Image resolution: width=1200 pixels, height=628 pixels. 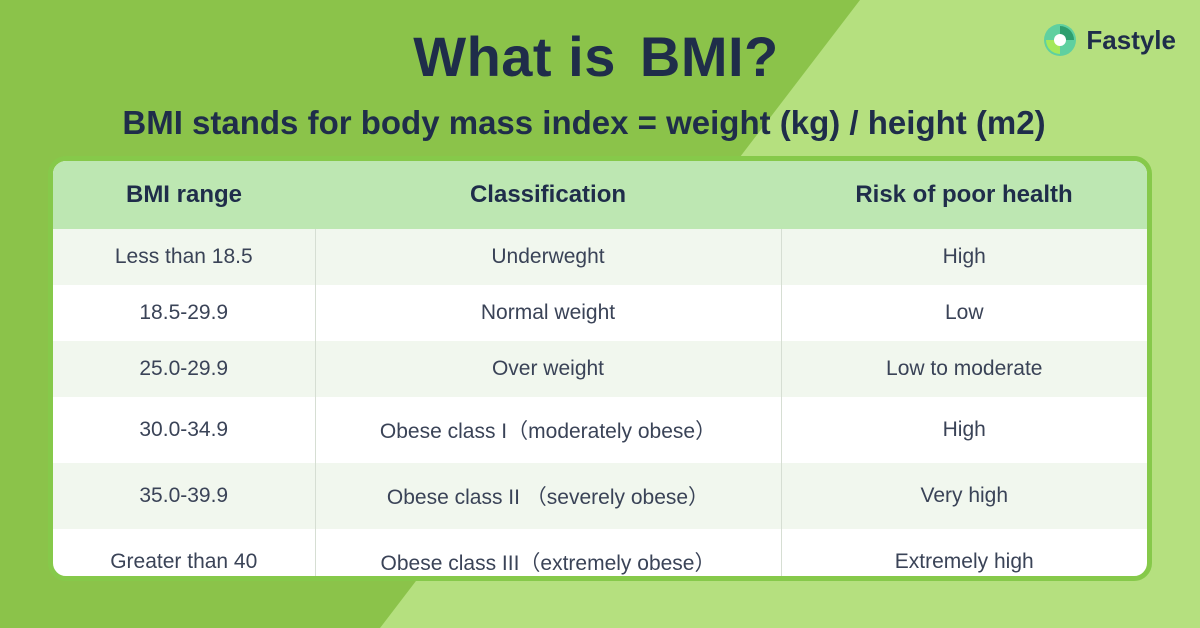 I want to click on cell-classification: Over weight, so click(x=548, y=369).